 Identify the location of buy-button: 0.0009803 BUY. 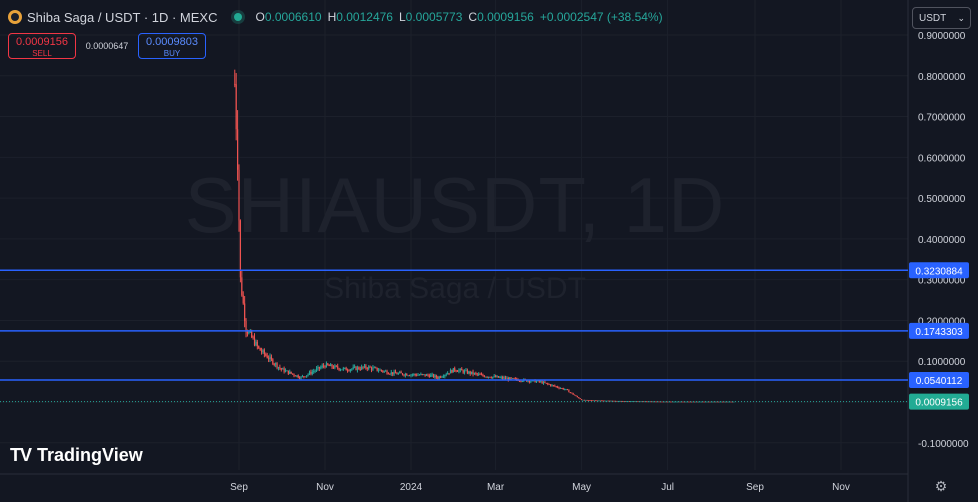
(172, 46).